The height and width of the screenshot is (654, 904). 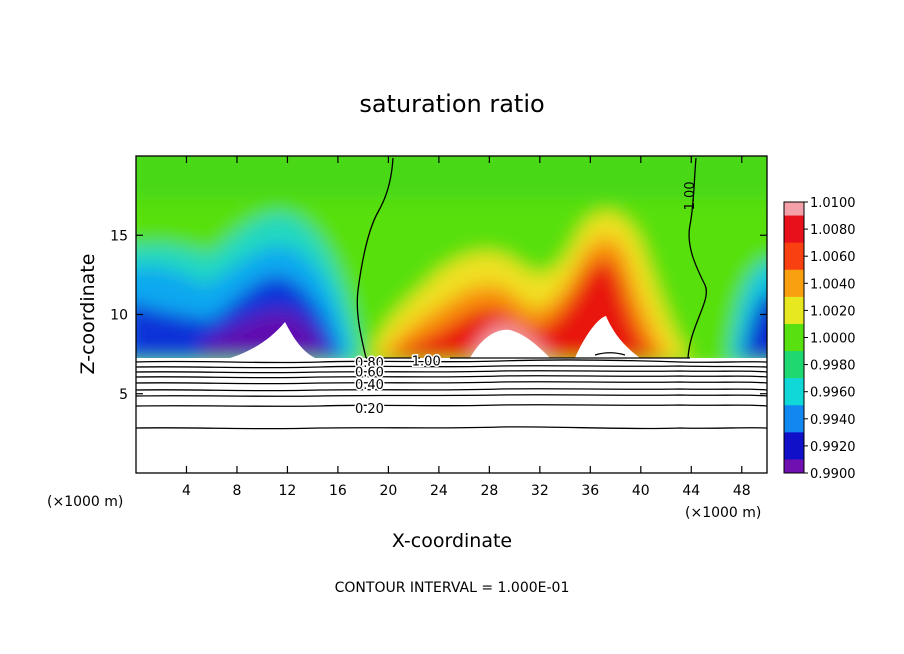 I want to click on contour-label: 0.60, so click(x=369, y=373).